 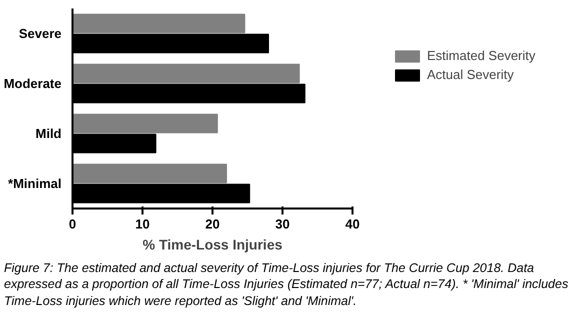 What do you see at coordinates (40, 33) in the screenshot?
I see `y-tick-label: Severe` at bounding box center [40, 33].